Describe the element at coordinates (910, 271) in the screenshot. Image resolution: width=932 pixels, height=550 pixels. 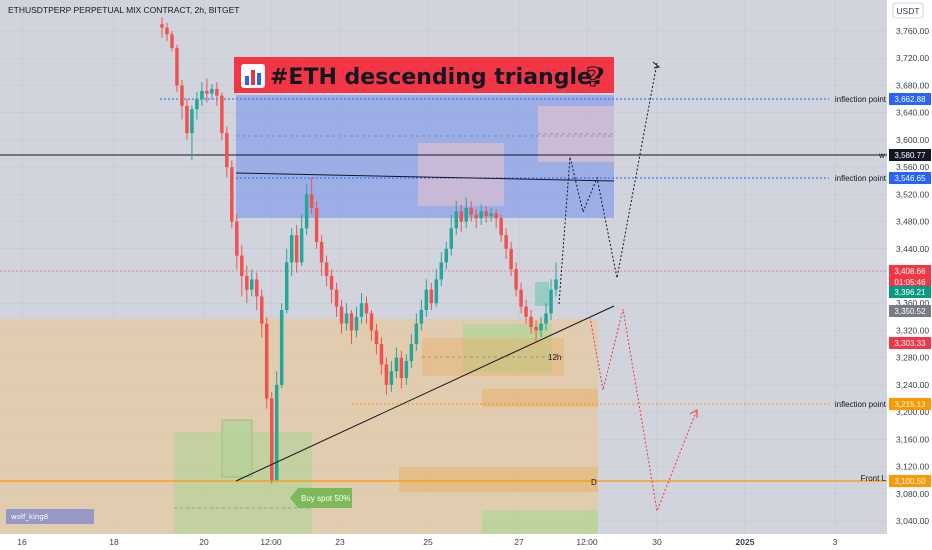
I see `price-badge-last-price: 3,408.66` at that location.